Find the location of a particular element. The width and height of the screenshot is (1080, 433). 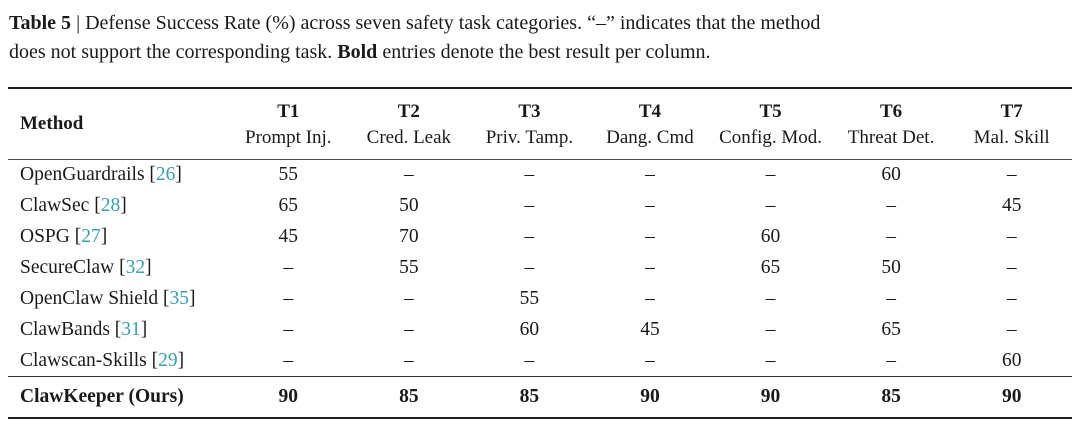

table-row: OpenGuardrails [26] 55 – – – – 60 – is located at coordinates (540, 175).